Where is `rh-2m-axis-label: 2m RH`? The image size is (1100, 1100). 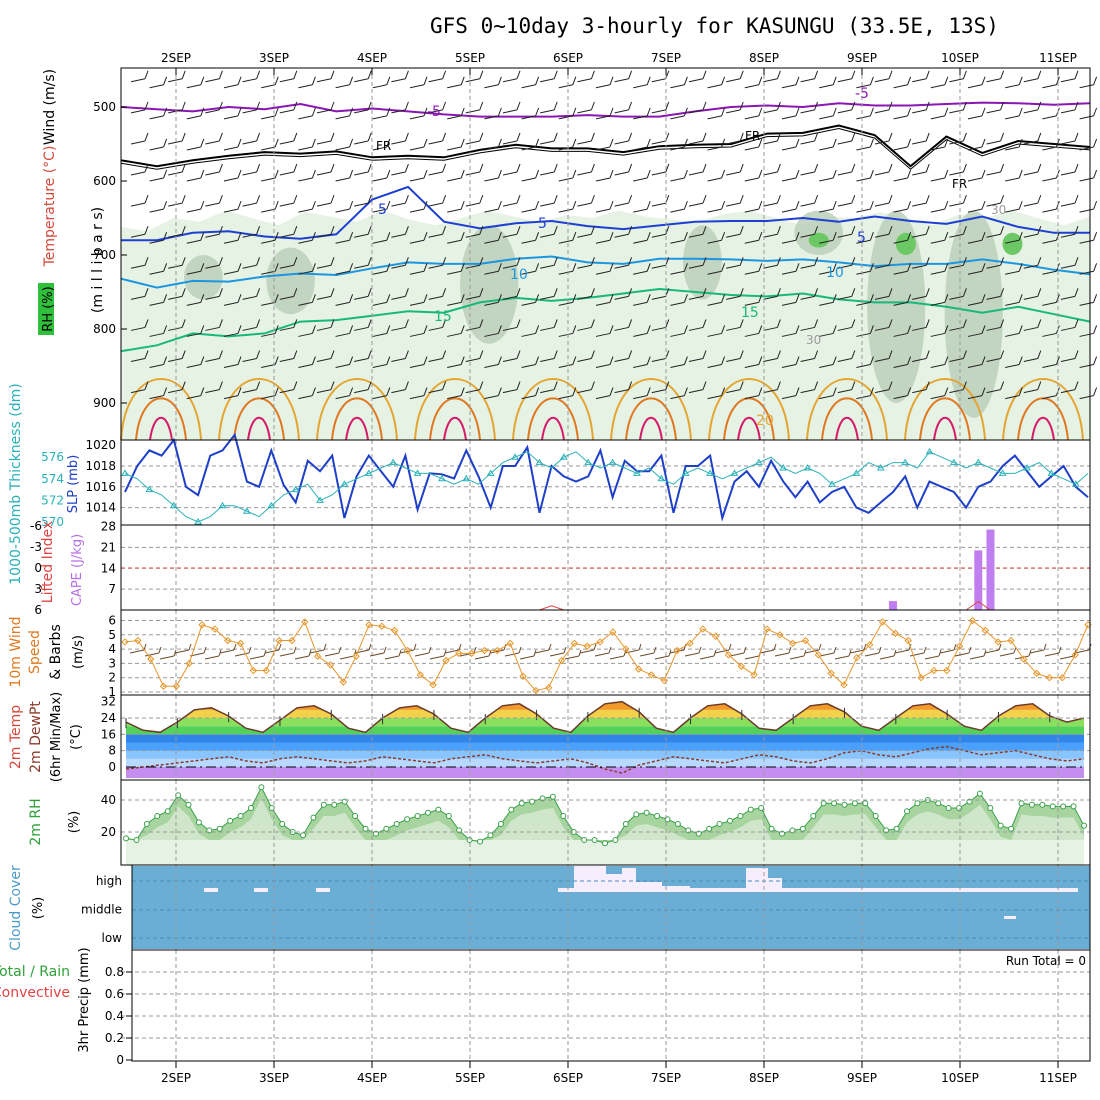 rh-2m-axis-label: 2m RH is located at coordinates (36, 821).